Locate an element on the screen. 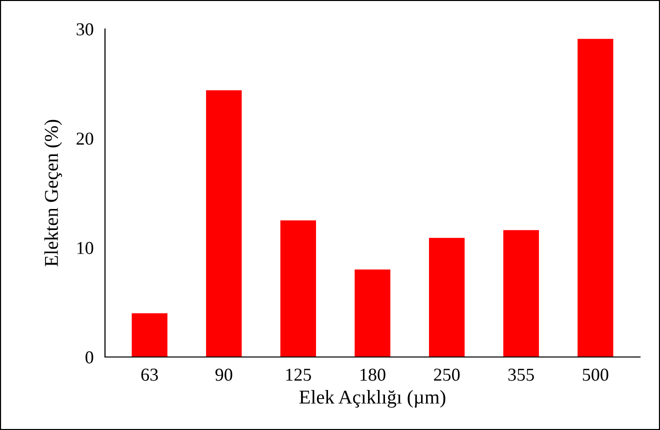 The width and height of the screenshot is (660, 430). x-tick-label: 125 is located at coordinates (299, 374).